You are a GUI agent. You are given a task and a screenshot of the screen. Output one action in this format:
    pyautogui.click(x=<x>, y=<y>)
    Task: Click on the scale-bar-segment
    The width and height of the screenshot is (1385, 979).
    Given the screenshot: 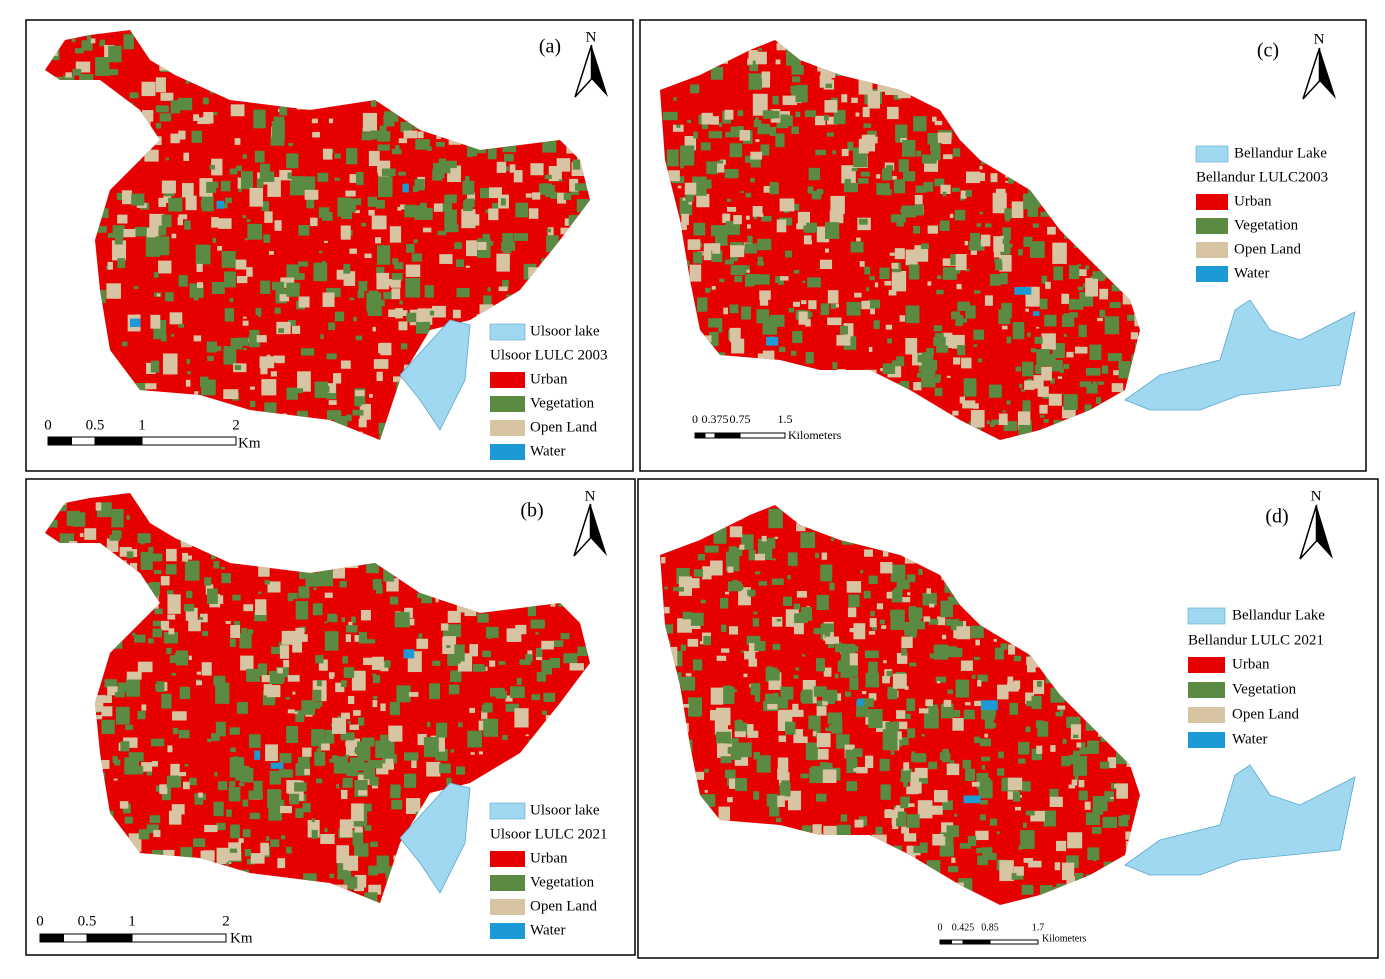 What is the action you would take?
    pyautogui.click(x=727, y=435)
    